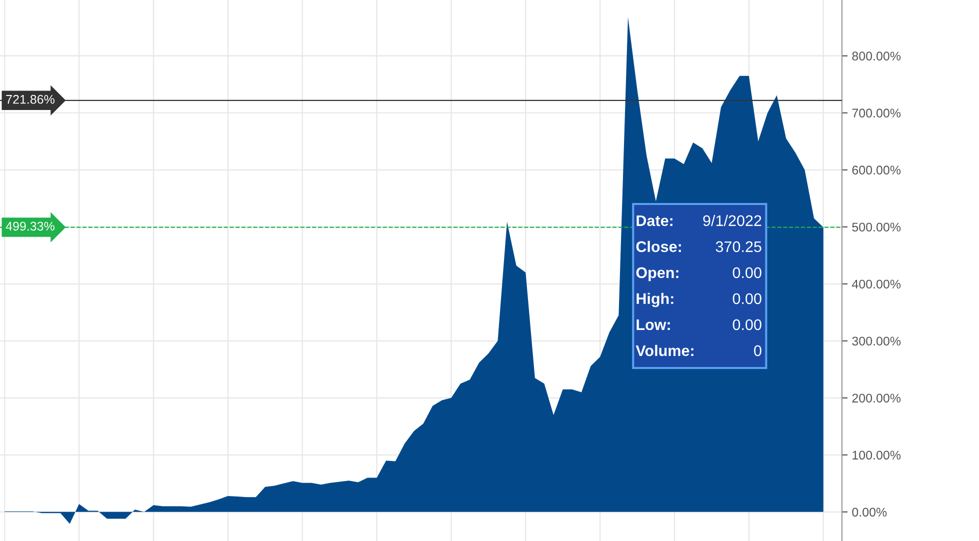 Image resolution: width=979 pixels, height=541 pixels. Describe the element at coordinates (654, 220) in the screenshot. I see `annotation: Date:` at that location.